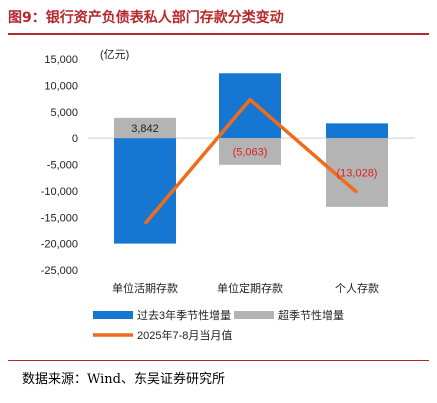  What do you see at coordinates (250, 288) in the screenshot?
I see `category-label: 单位定期存款` at bounding box center [250, 288].